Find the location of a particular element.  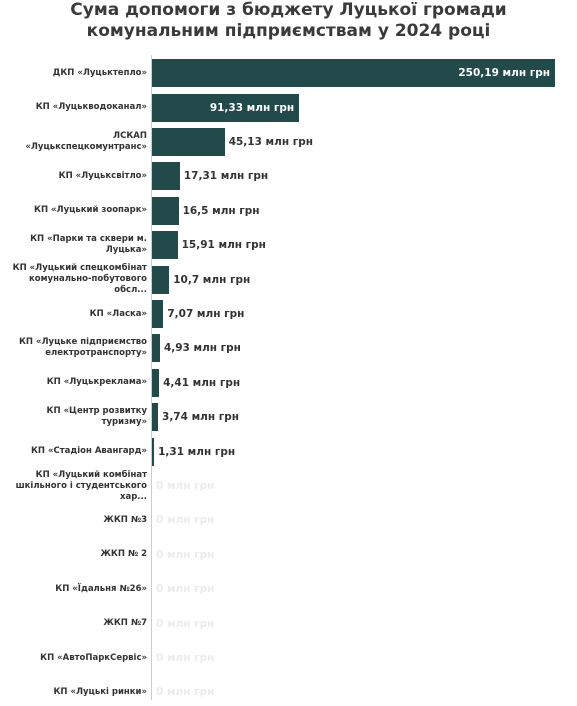

category-label: ЛСКАП «Луцькспецкомунтранс» is located at coordinates (86, 141).